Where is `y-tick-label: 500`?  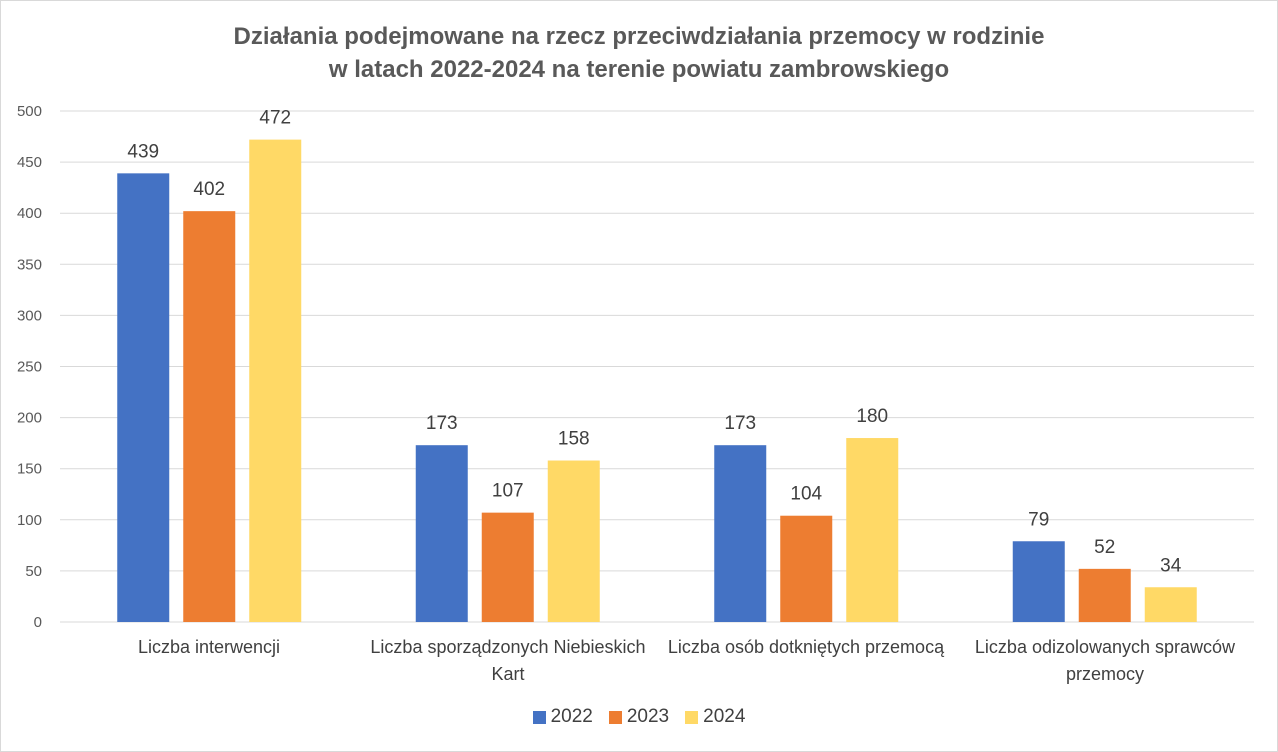
y-tick-label: 500 is located at coordinates (29, 111).